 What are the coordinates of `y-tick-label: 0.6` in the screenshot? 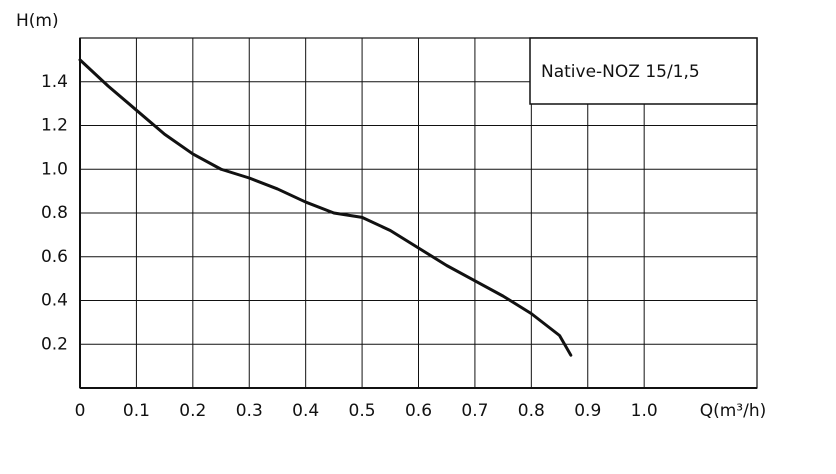 It's located at (54, 257).